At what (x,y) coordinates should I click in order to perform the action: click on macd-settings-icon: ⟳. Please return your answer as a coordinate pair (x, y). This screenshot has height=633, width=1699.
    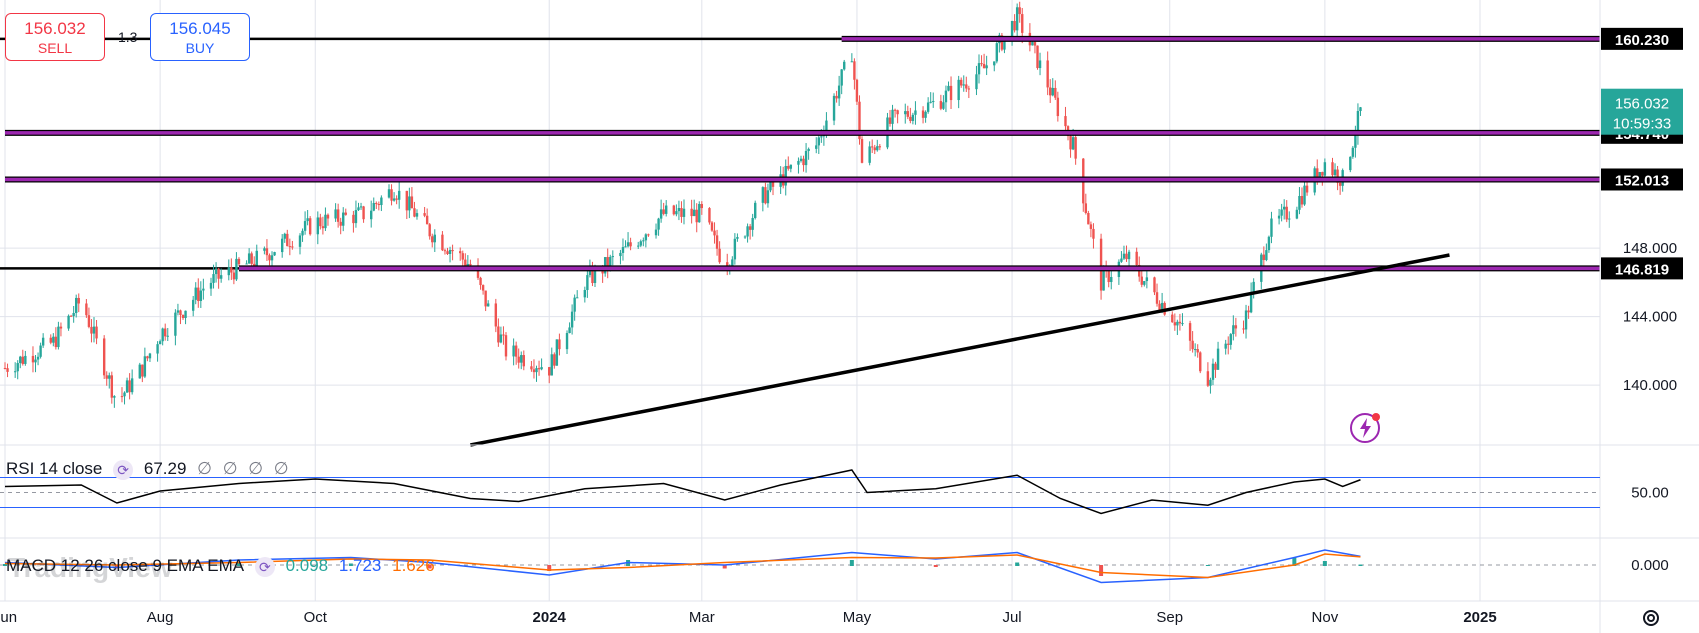
    Looking at the image, I should click on (264, 566).